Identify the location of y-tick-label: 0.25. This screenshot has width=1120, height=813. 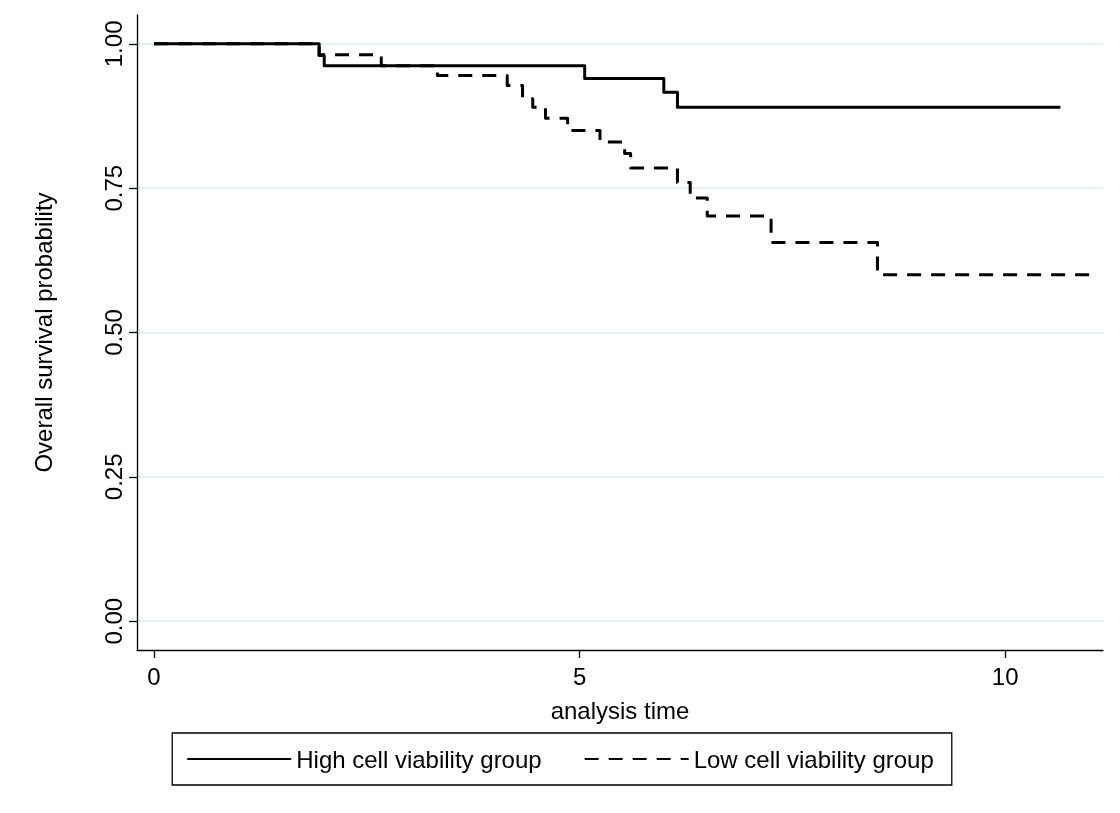
(113, 477).